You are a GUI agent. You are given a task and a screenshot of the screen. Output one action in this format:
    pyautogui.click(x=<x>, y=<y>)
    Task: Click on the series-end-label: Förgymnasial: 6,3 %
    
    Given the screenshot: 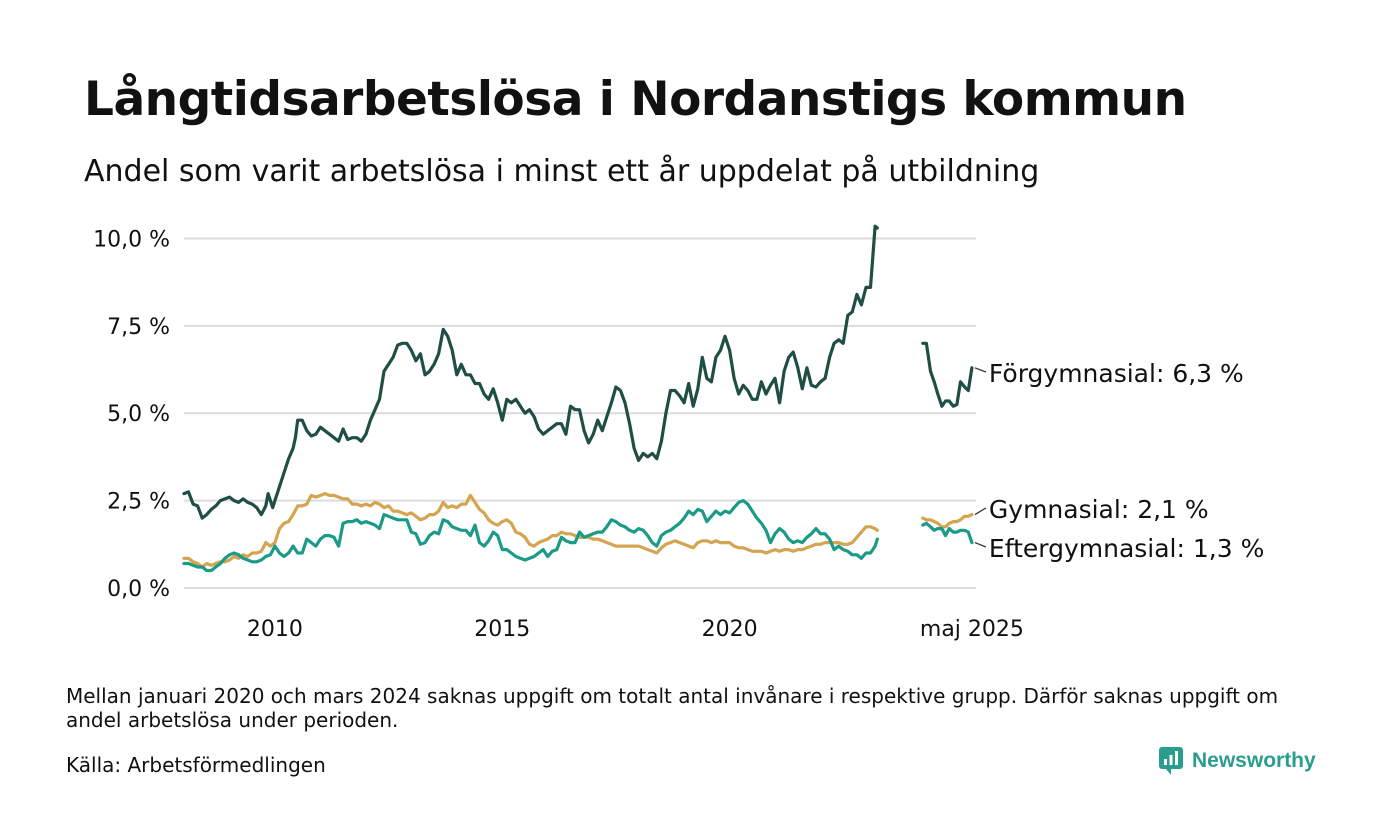 What is the action you would take?
    pyautogui.click(x=1116, y=373)
    